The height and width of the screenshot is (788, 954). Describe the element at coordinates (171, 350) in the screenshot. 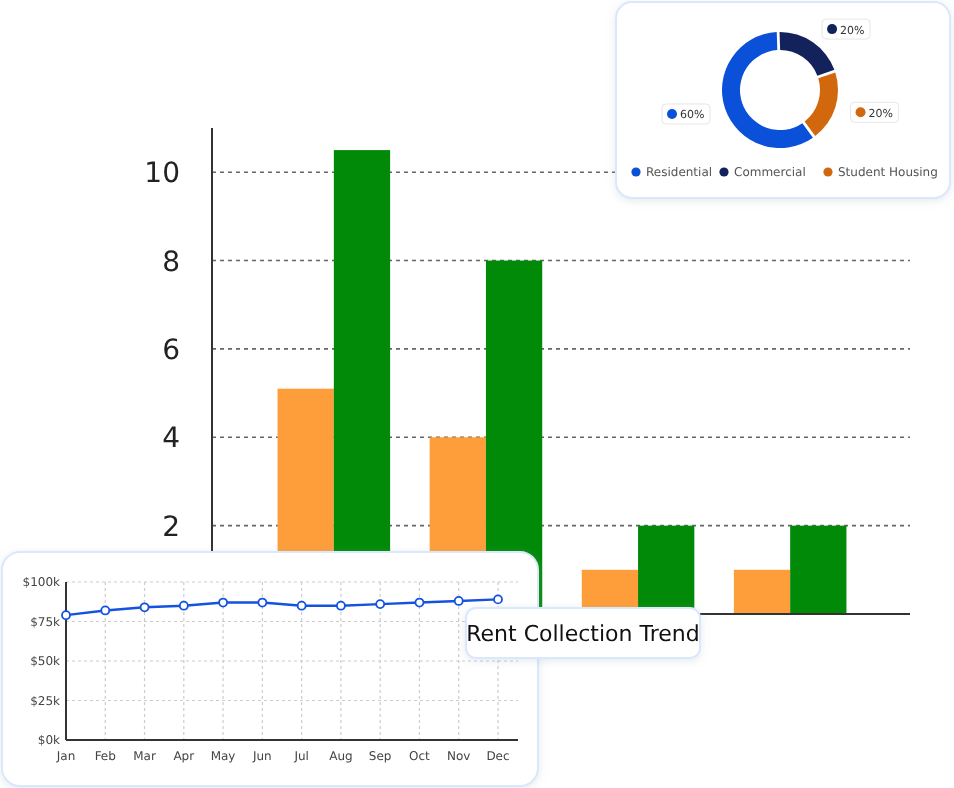

I see `y-tick-label: 6` at that location.